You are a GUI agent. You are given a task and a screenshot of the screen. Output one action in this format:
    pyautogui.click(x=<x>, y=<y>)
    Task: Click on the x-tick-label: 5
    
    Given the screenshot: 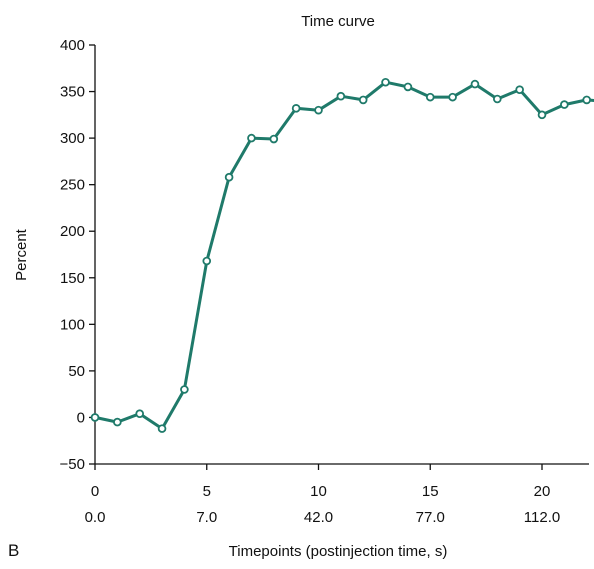 What is the action you would take?
    pyautogui.click(x=207, y=491)
    